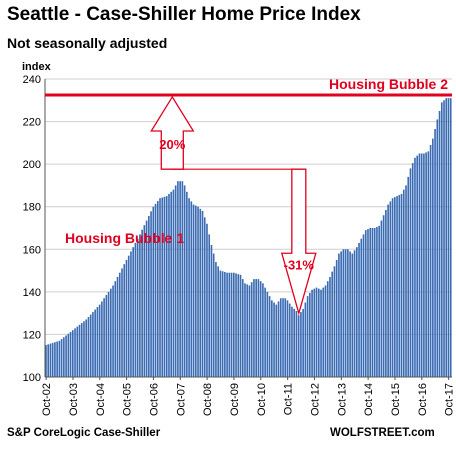  Describe the element at coordinates (298, 242) in the screenshot. I see `fall-arrow` at that location.